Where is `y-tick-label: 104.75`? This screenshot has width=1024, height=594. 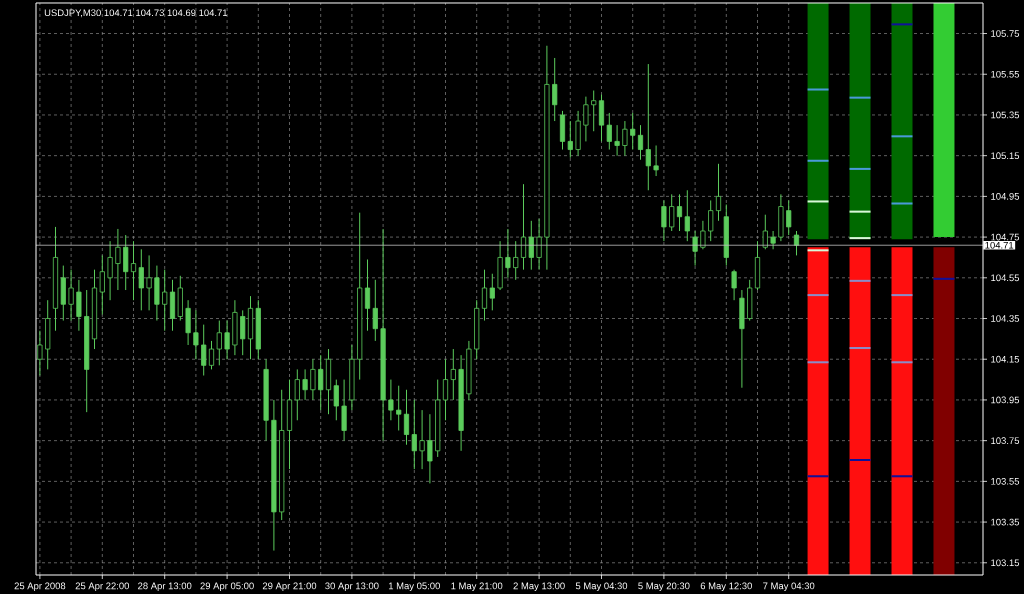
y-tick-label: 104.75 is located at coordinates (1005, 237).